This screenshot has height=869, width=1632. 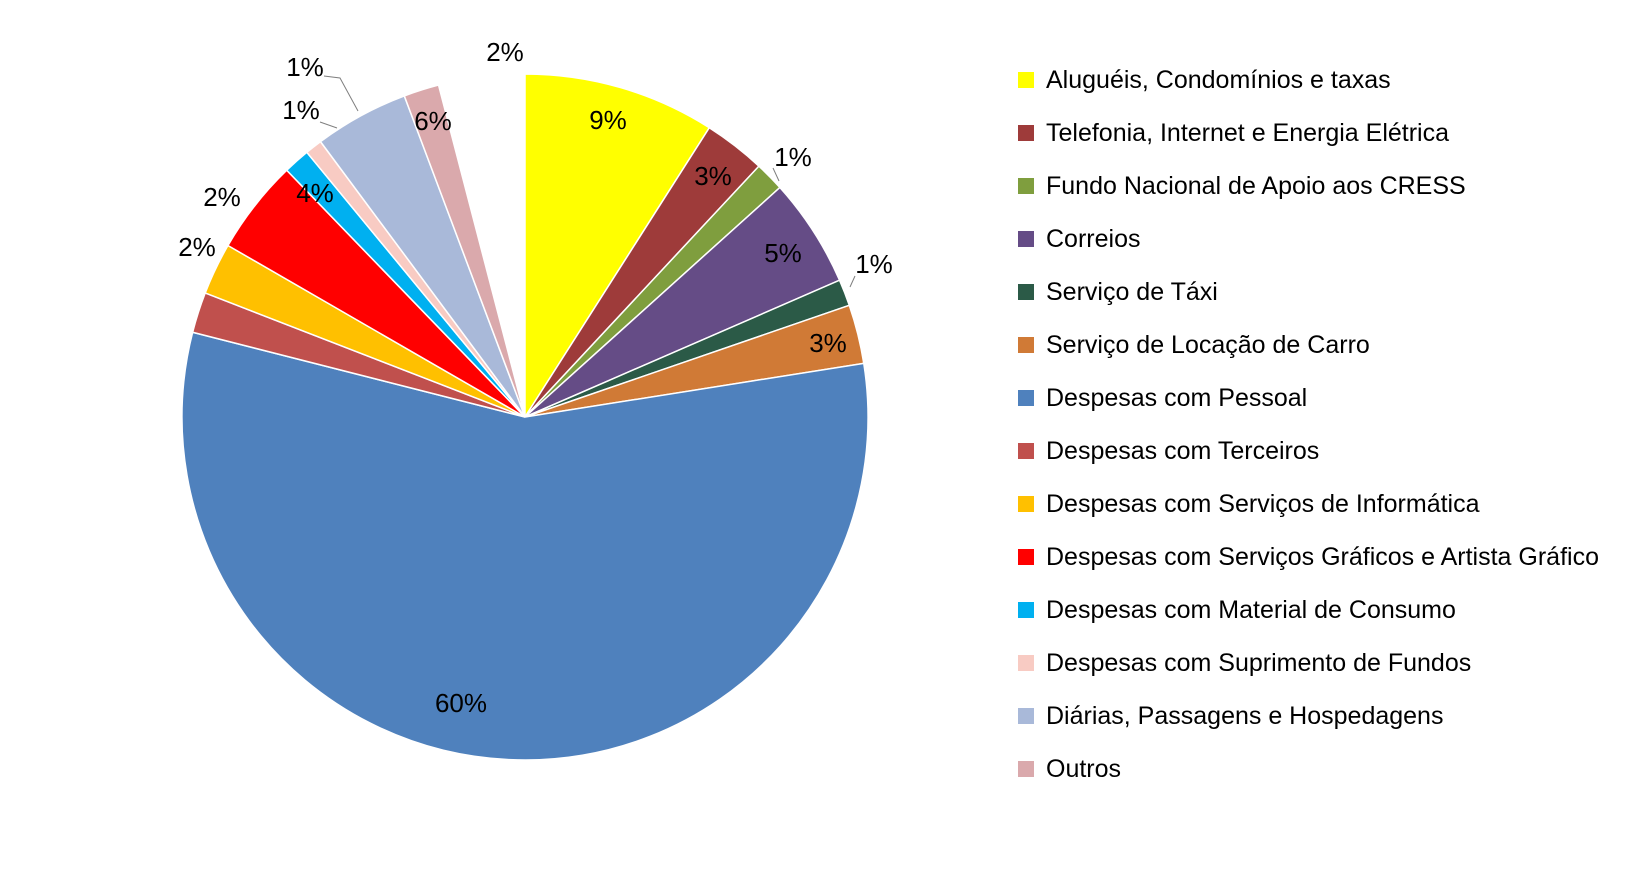 What do you see at coordinates (1263, 503) in the screenshot?
I see `legend-label: Despesas com Serviços de Informática` at bounding box center [1263, 503].